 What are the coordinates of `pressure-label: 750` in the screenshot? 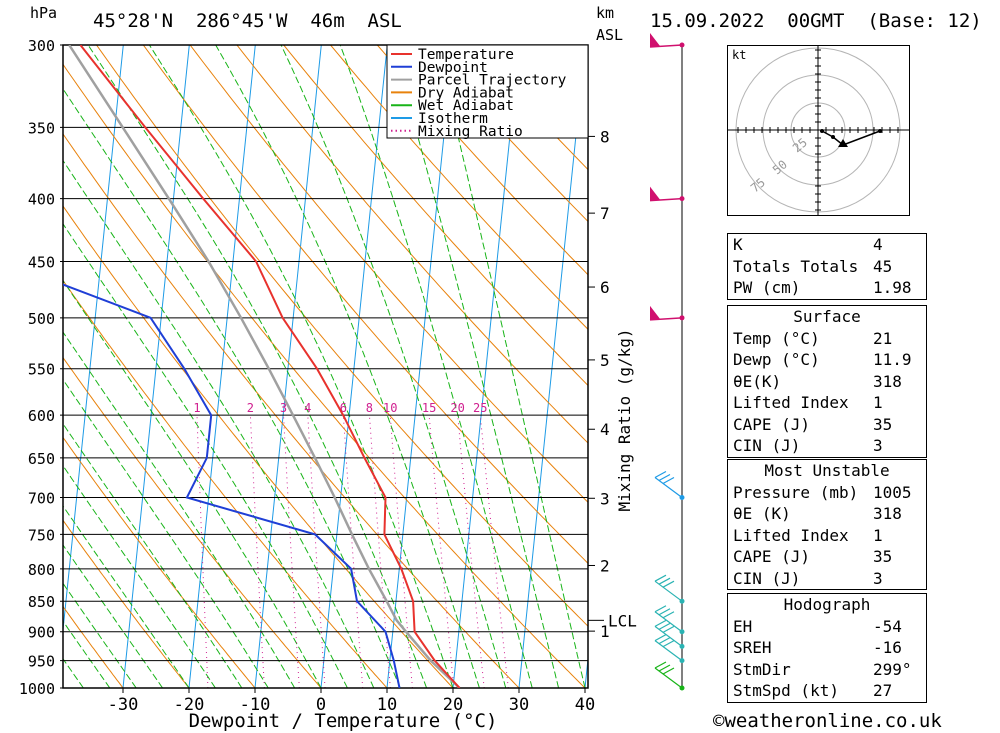 It's located at (41, 535).